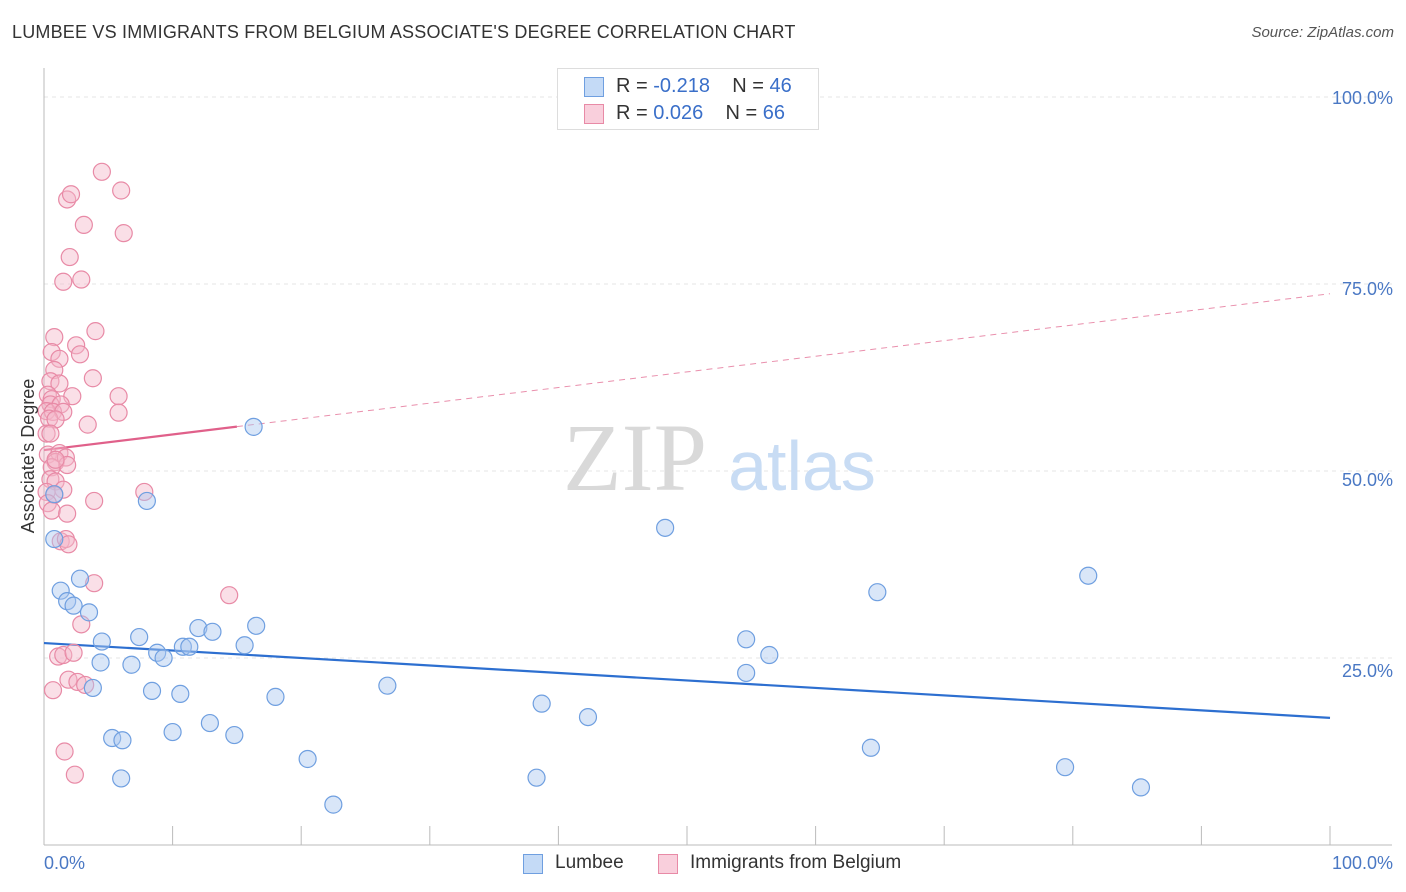 This screenshot has width=1406, height=892. Describe the element at coordinates (687, 680) in the screenshot. I see `lumbee-trend-line` at that location.